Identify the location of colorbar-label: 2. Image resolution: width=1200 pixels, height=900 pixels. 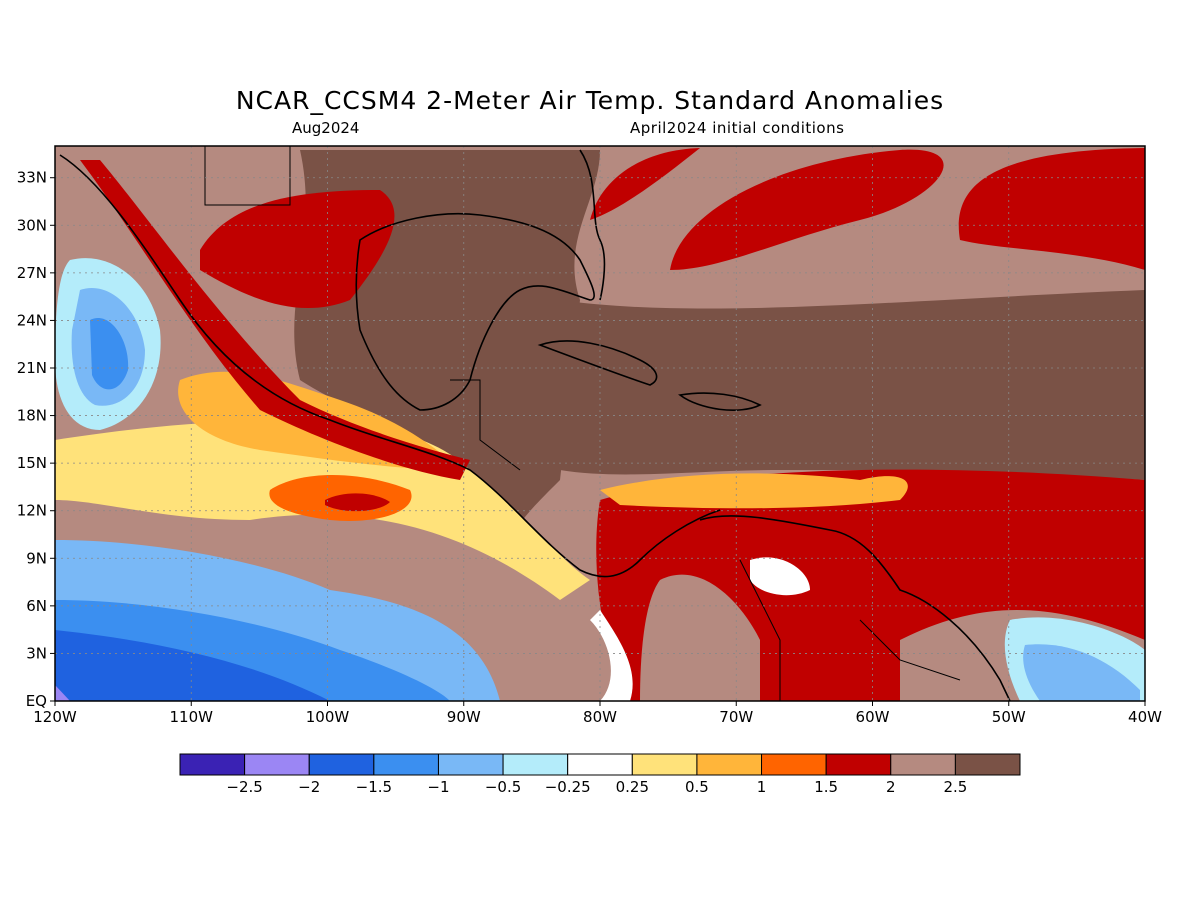
(891, 787).